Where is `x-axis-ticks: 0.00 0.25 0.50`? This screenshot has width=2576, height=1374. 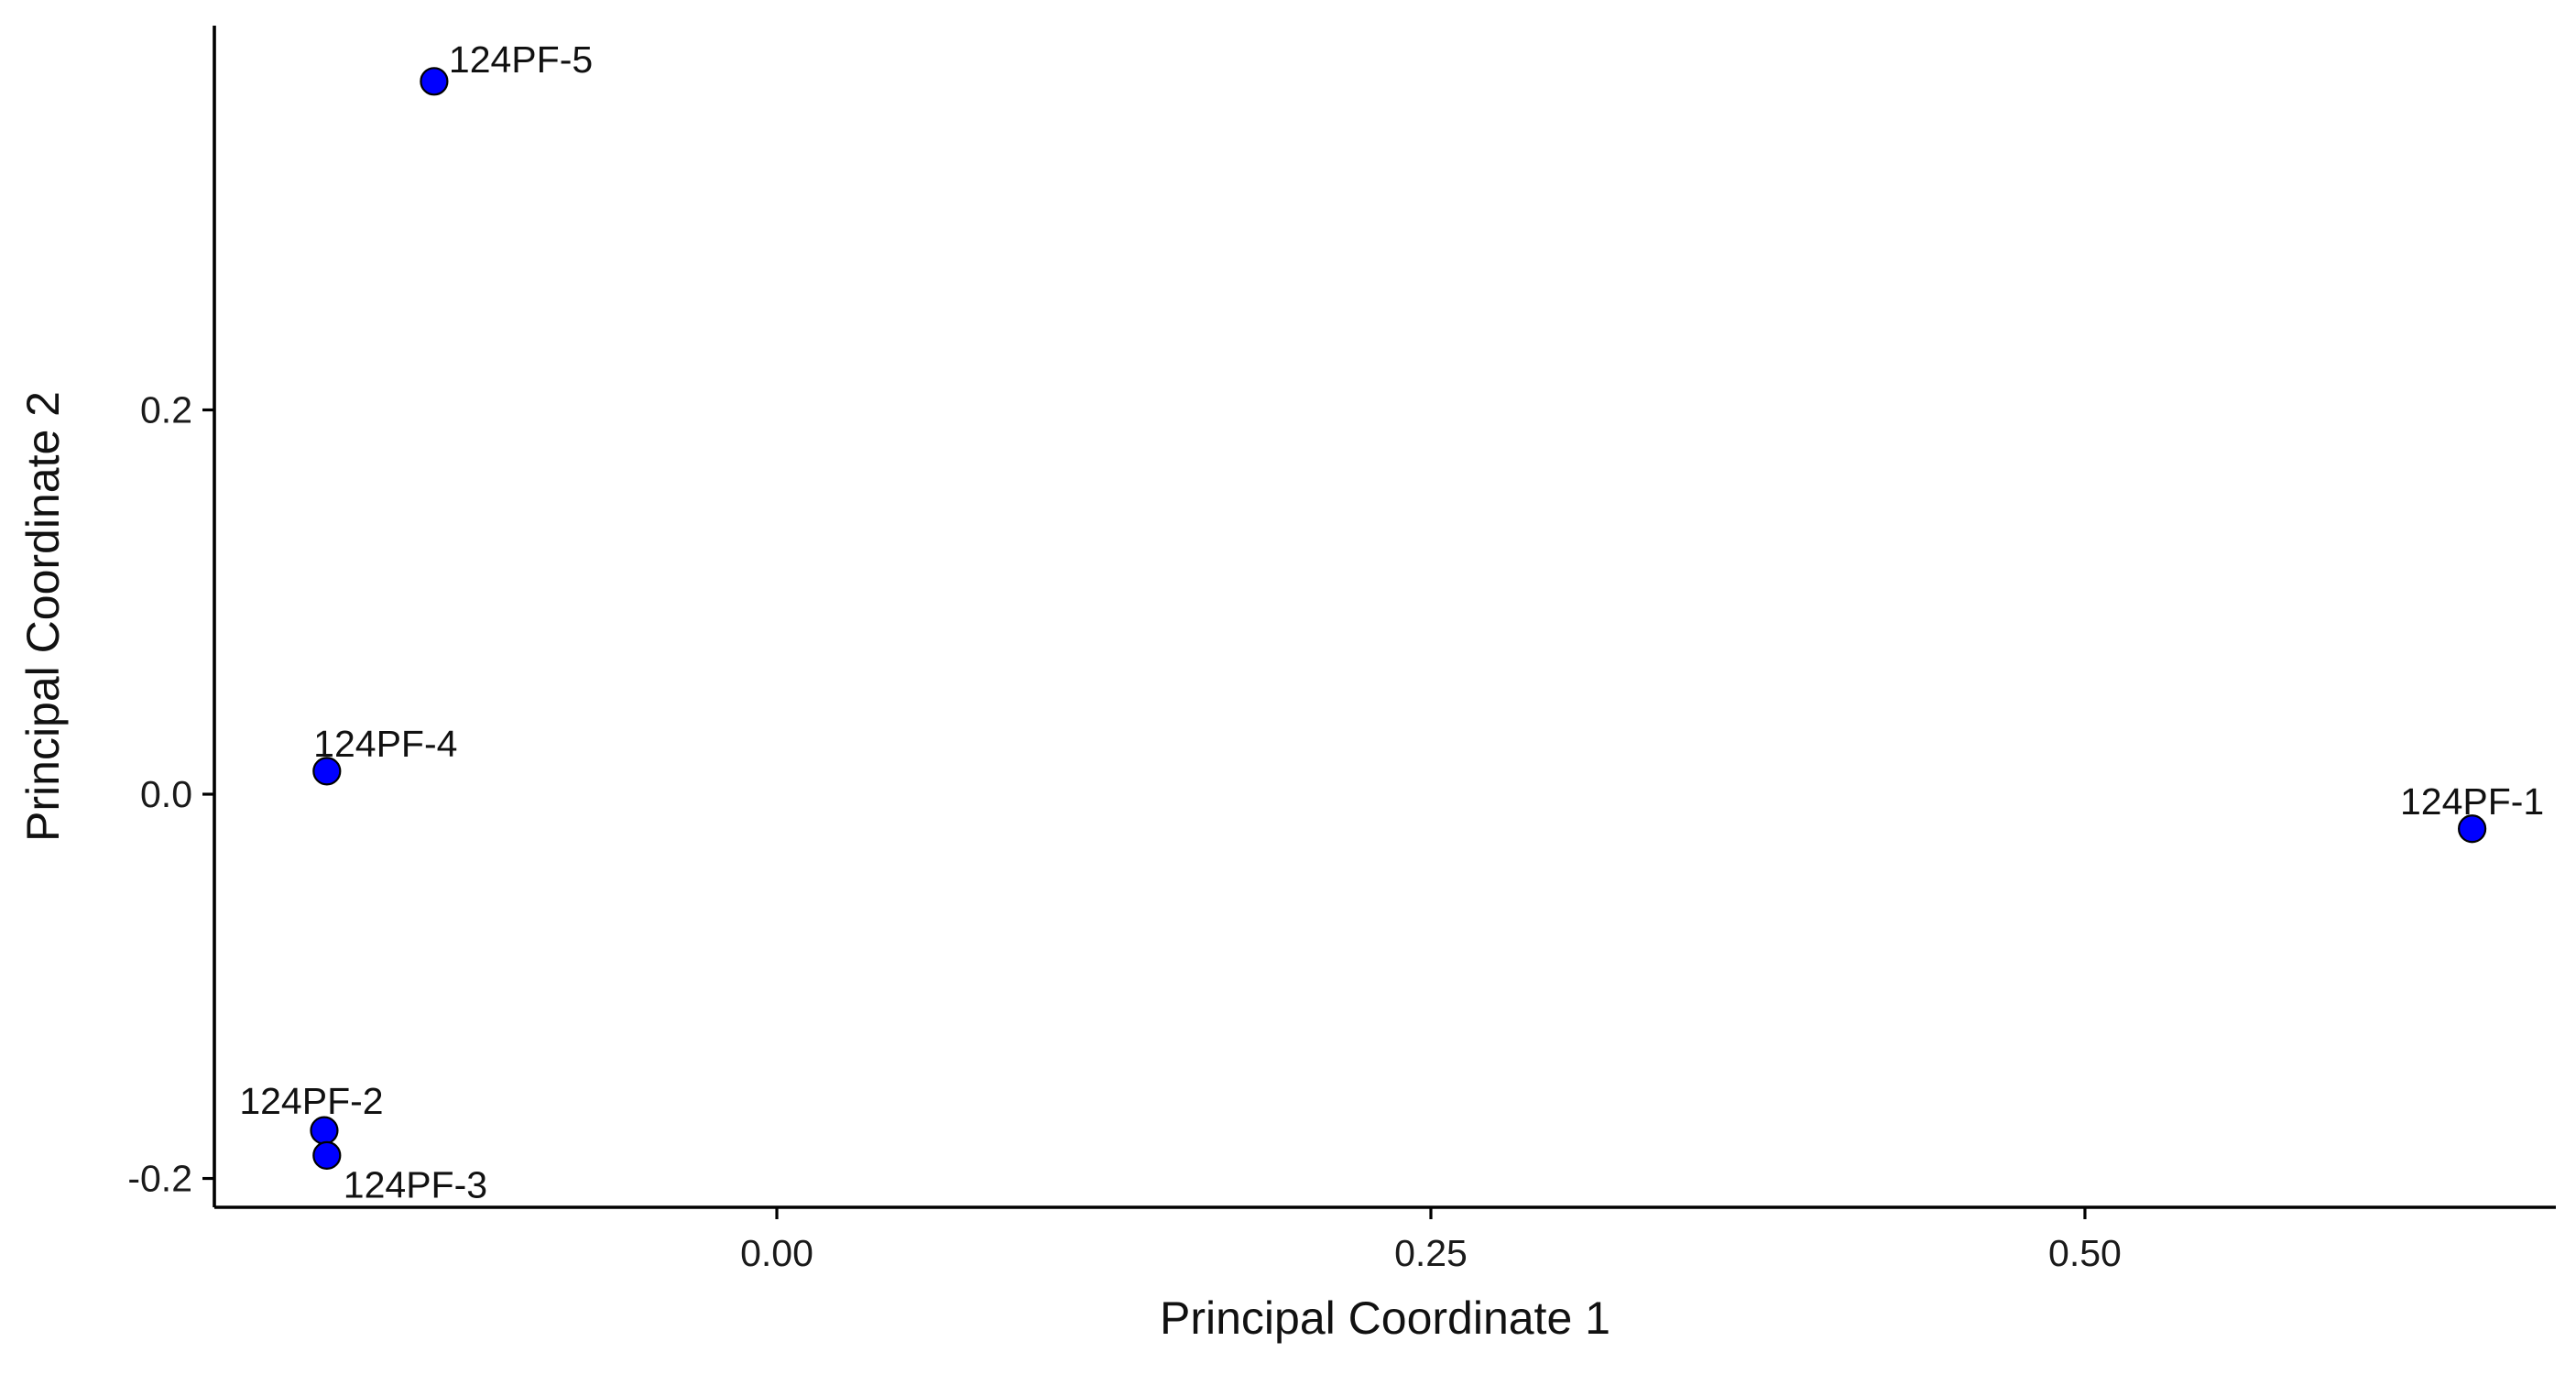 x-axis-ticks: 0.00 0.25 0.50 is located at coordinates (1431, 1240).